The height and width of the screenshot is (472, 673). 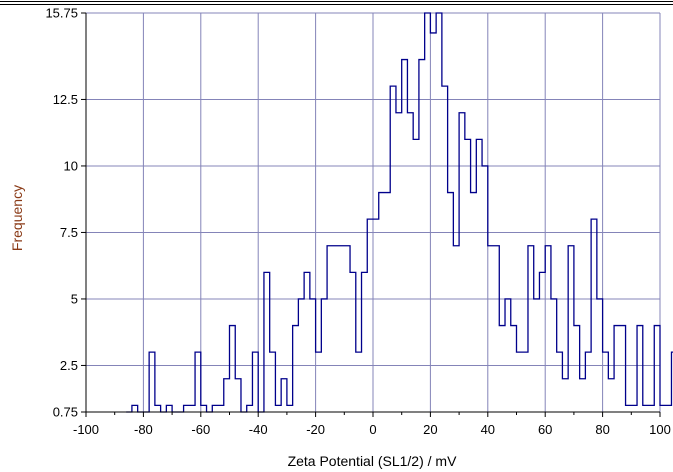 I want to click on x-tick-label: 60, so click(x=545, y=429).